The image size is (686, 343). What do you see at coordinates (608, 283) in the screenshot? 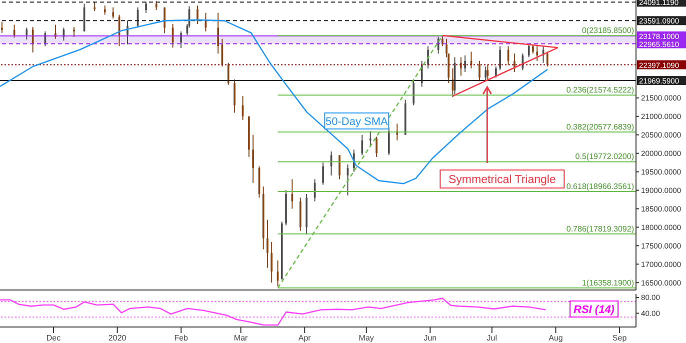
I see `series-label: 1(16358.1900)` at bounding box center [608, 283].